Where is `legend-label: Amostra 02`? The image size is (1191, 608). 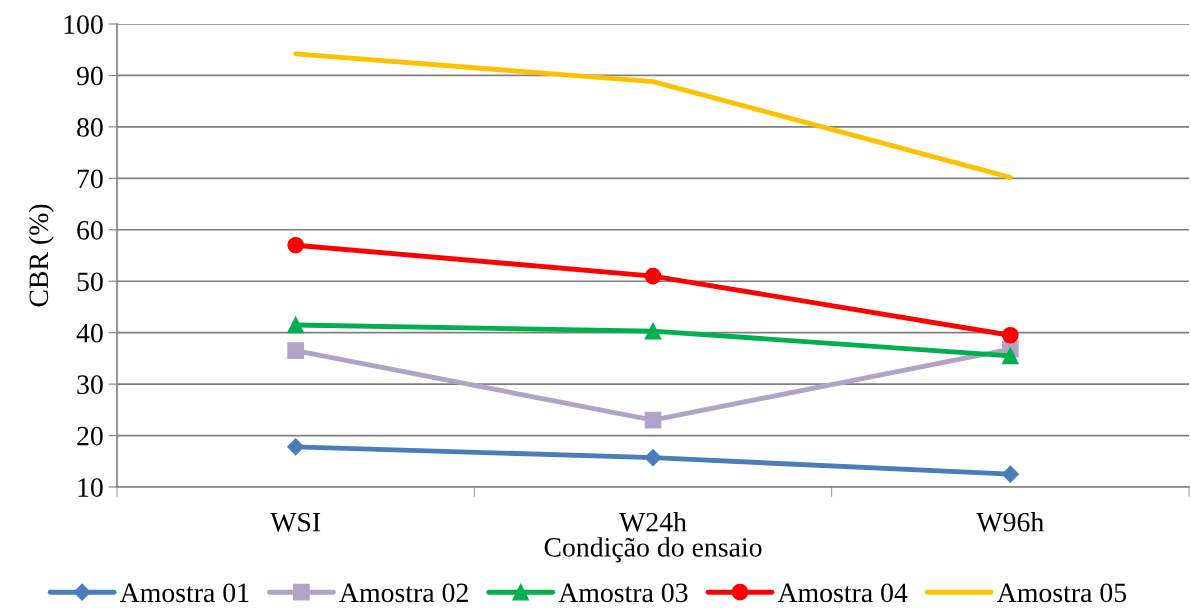 legend-label: Amostra 02 is located at coordinates (403, 593).